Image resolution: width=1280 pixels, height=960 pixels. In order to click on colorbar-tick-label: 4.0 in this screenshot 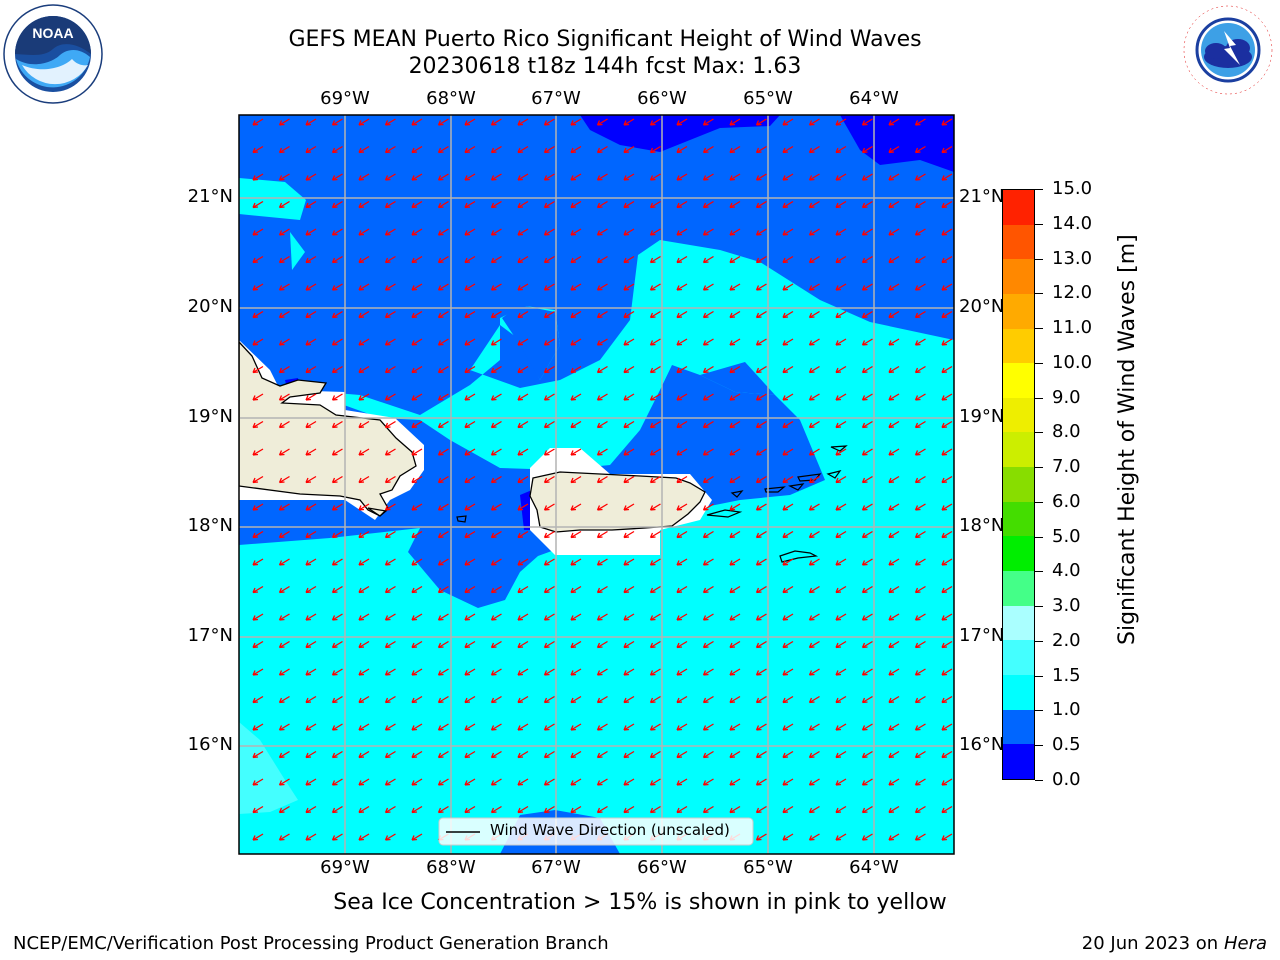, I will do `click(1066, 571)`.